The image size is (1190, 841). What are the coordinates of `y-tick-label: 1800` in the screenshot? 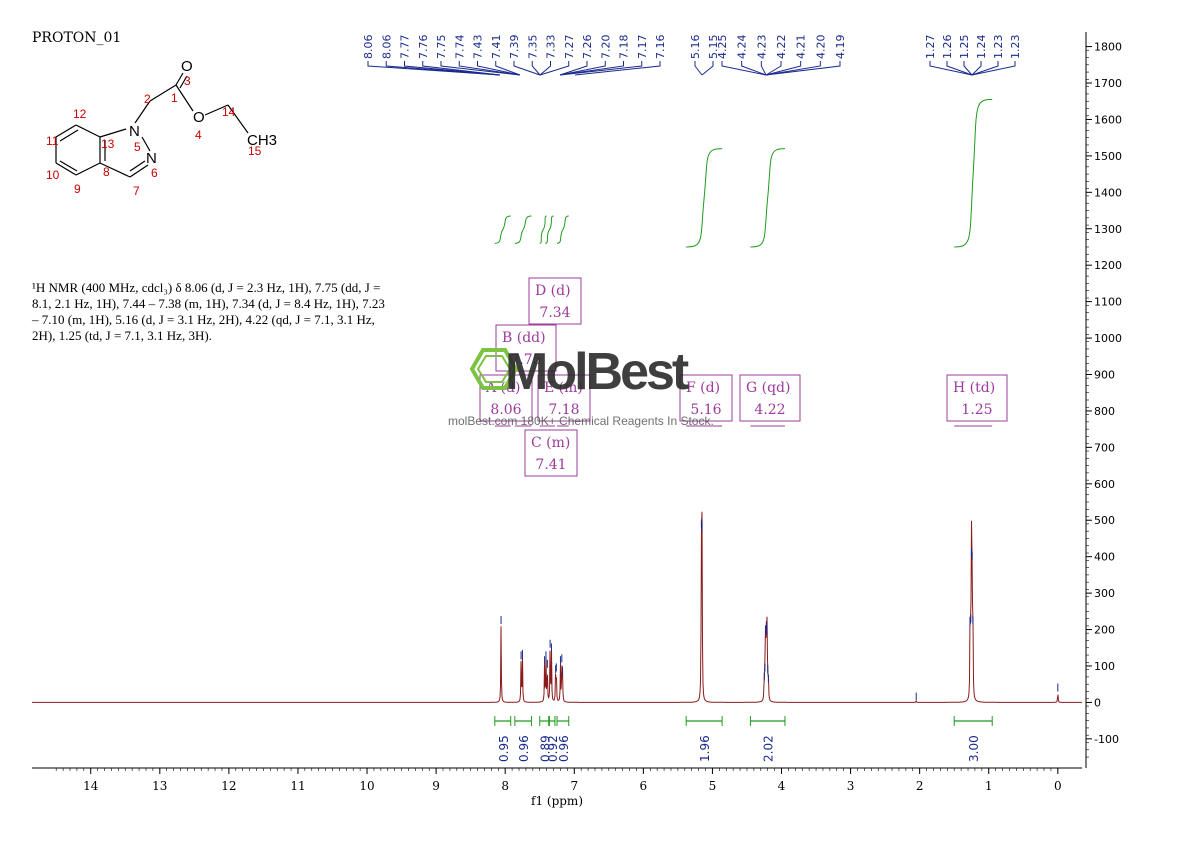 It's located at (1108, 47).